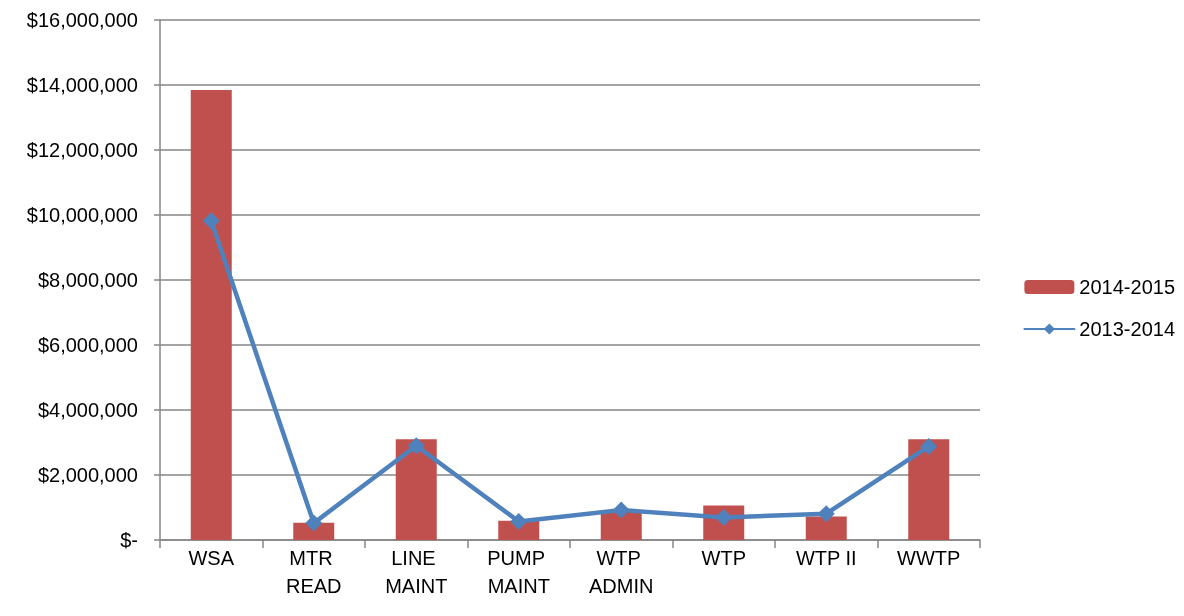  Describe the element at coordinates (87, 280) in the screenshot. I see `y-tick-label: $8,000,000` at that location.